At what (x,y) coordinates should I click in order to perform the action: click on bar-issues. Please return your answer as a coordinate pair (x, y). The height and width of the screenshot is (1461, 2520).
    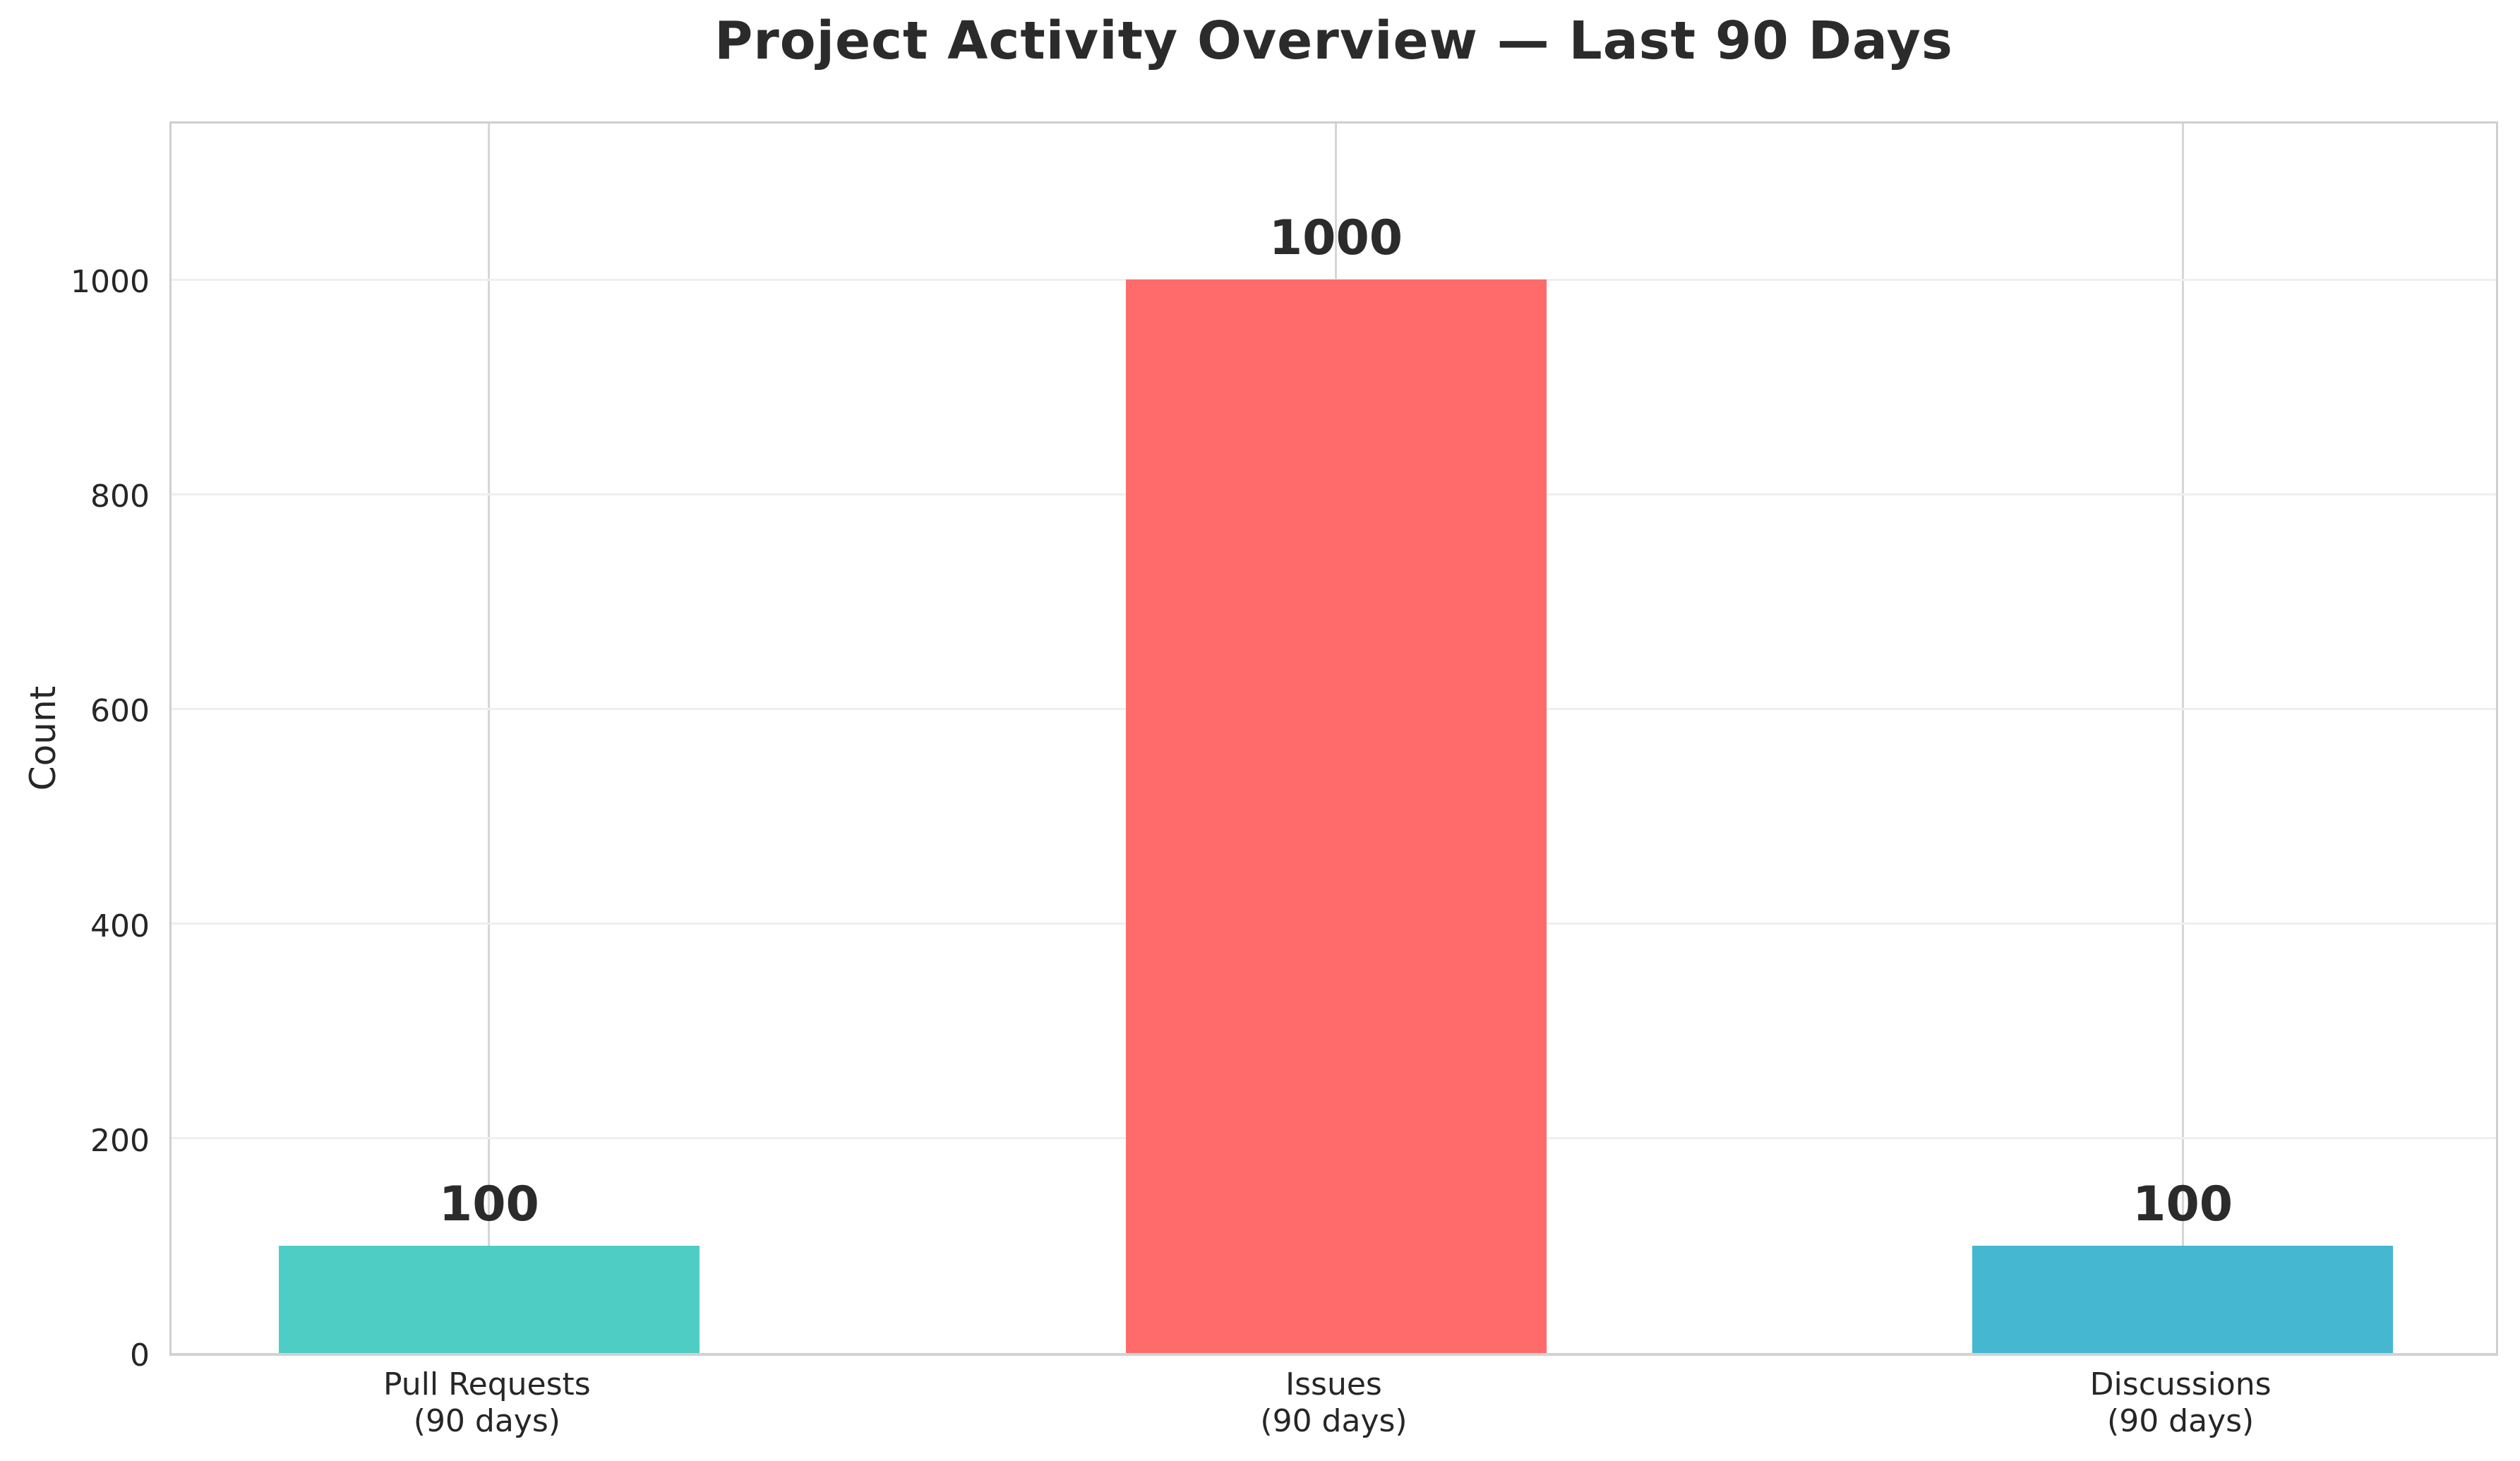
    Looking at the image, I should click on (1336, 816).